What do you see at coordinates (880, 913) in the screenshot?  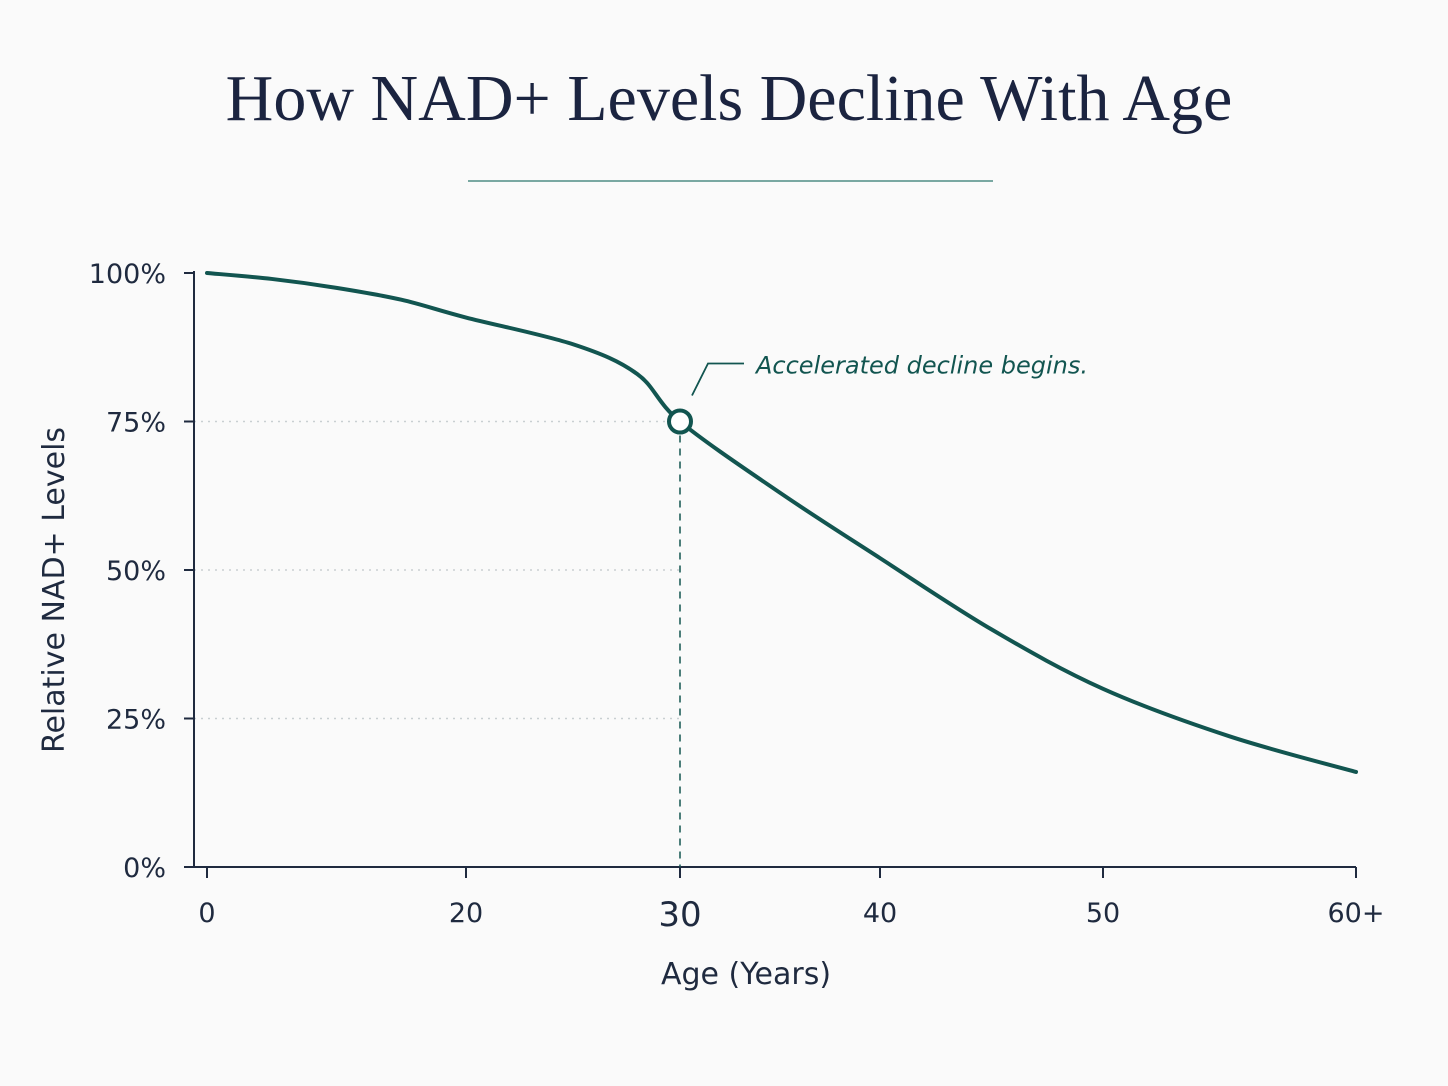 I see `x-tick-label-40: 40` at bounding box center [880, 913].